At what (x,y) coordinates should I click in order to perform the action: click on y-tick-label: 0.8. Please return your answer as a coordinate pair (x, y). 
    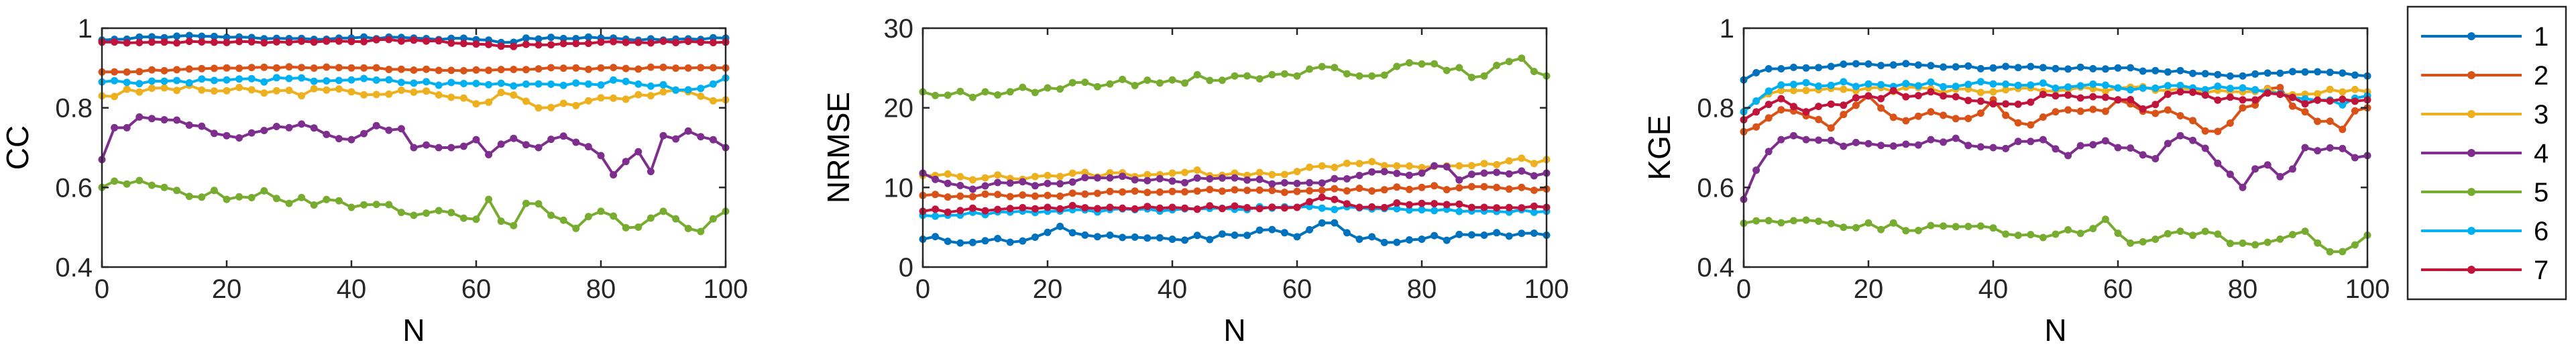
    Looking at the image, I should click on (74, 109).